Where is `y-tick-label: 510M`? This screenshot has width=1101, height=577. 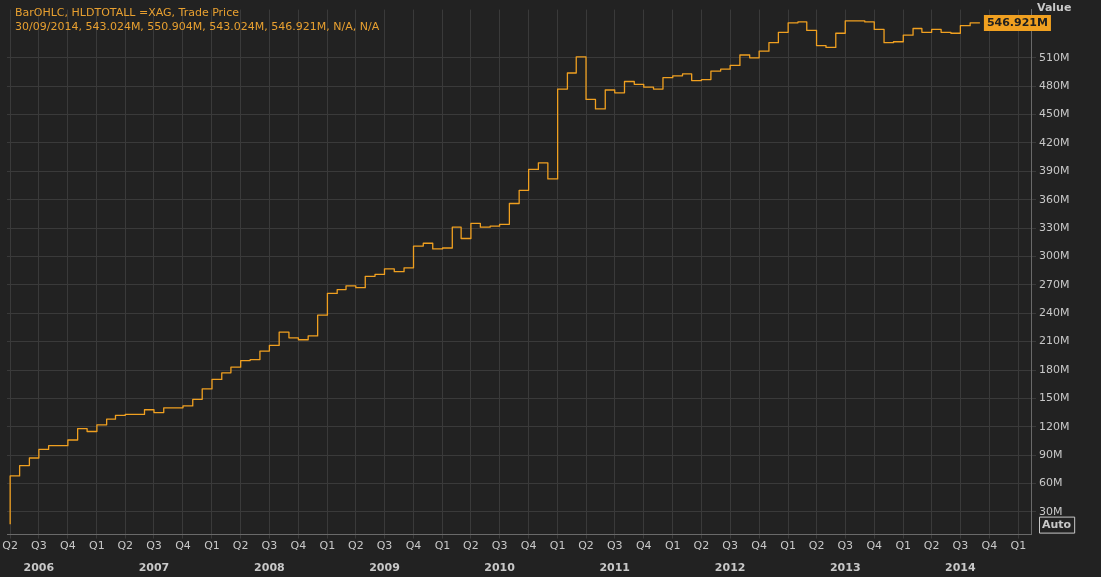 y-tick-label: 510M is located at coordinates (1054, 57).